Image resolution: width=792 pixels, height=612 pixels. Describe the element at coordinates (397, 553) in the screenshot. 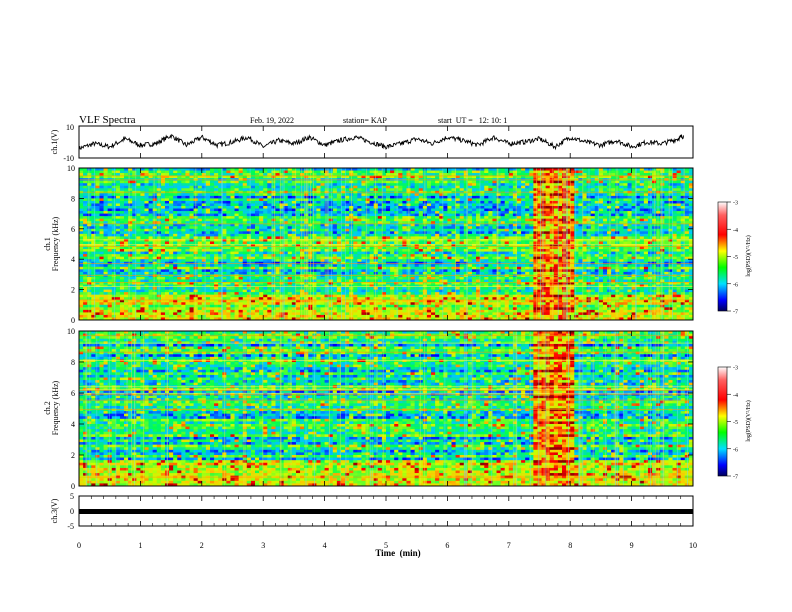

I see `time-axis-label: Time (min)` at that location.